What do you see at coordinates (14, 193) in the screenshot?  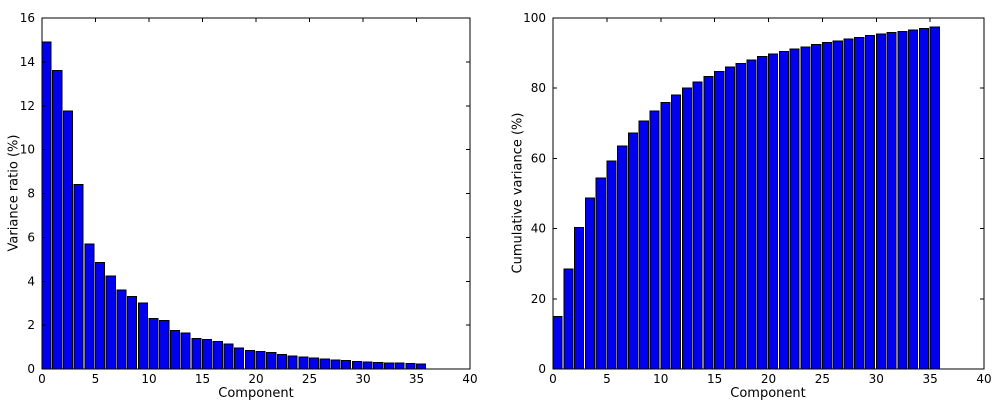 I see `variance-ratio-yaxis-label: Variance ratio (%)` at bounding box center [14, 193].